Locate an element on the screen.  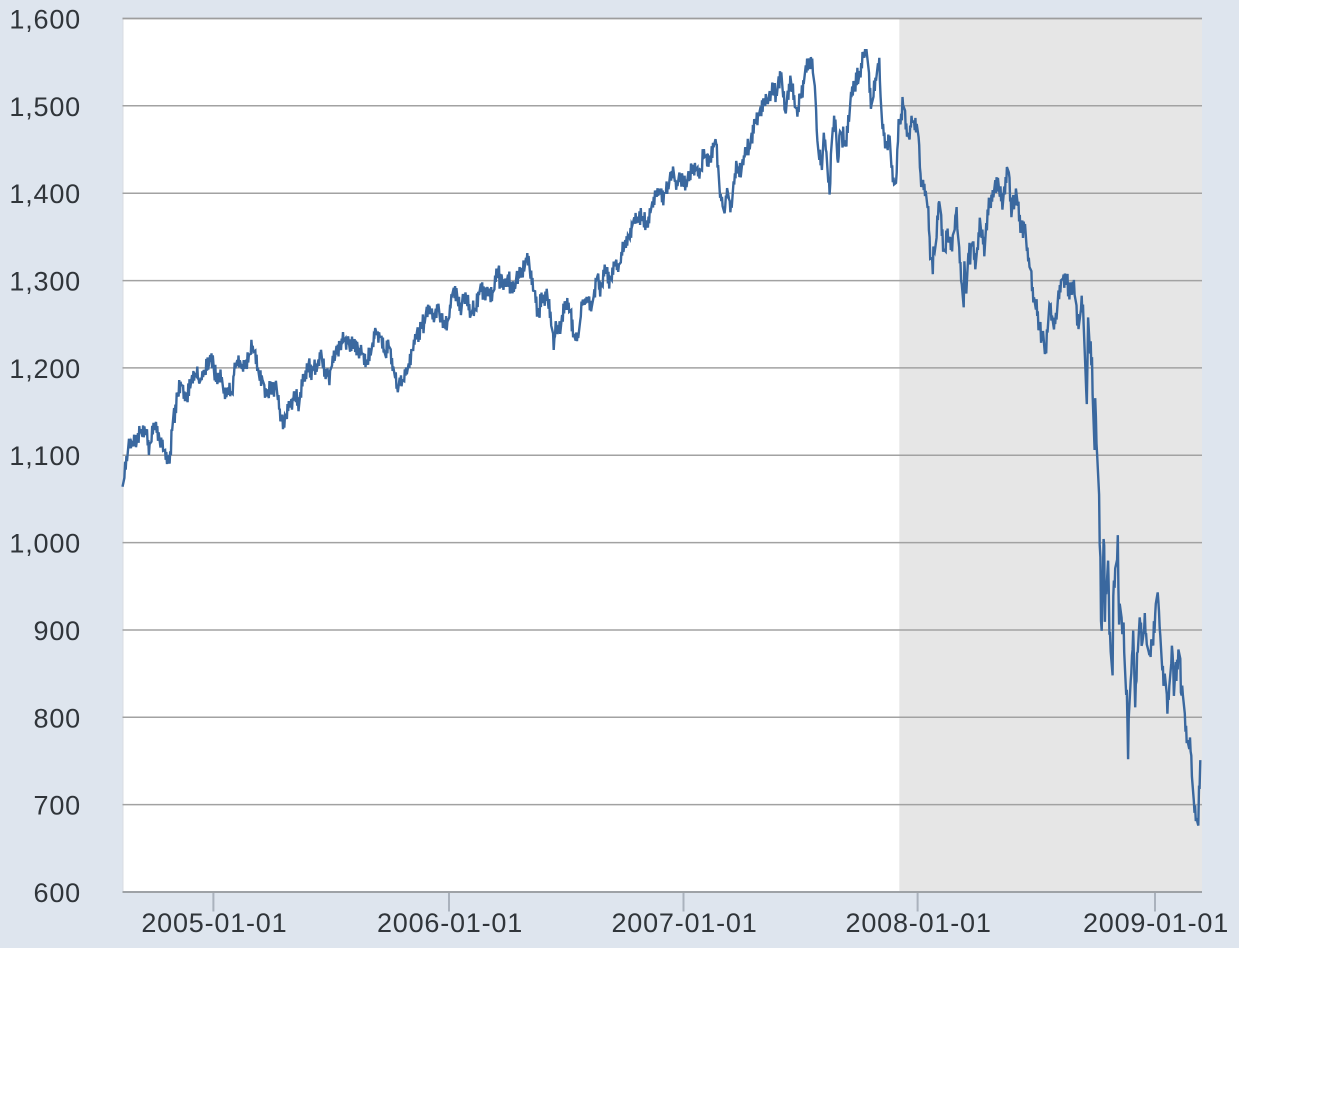
svg-text: 1,600 is located at coordinates (45, 20).